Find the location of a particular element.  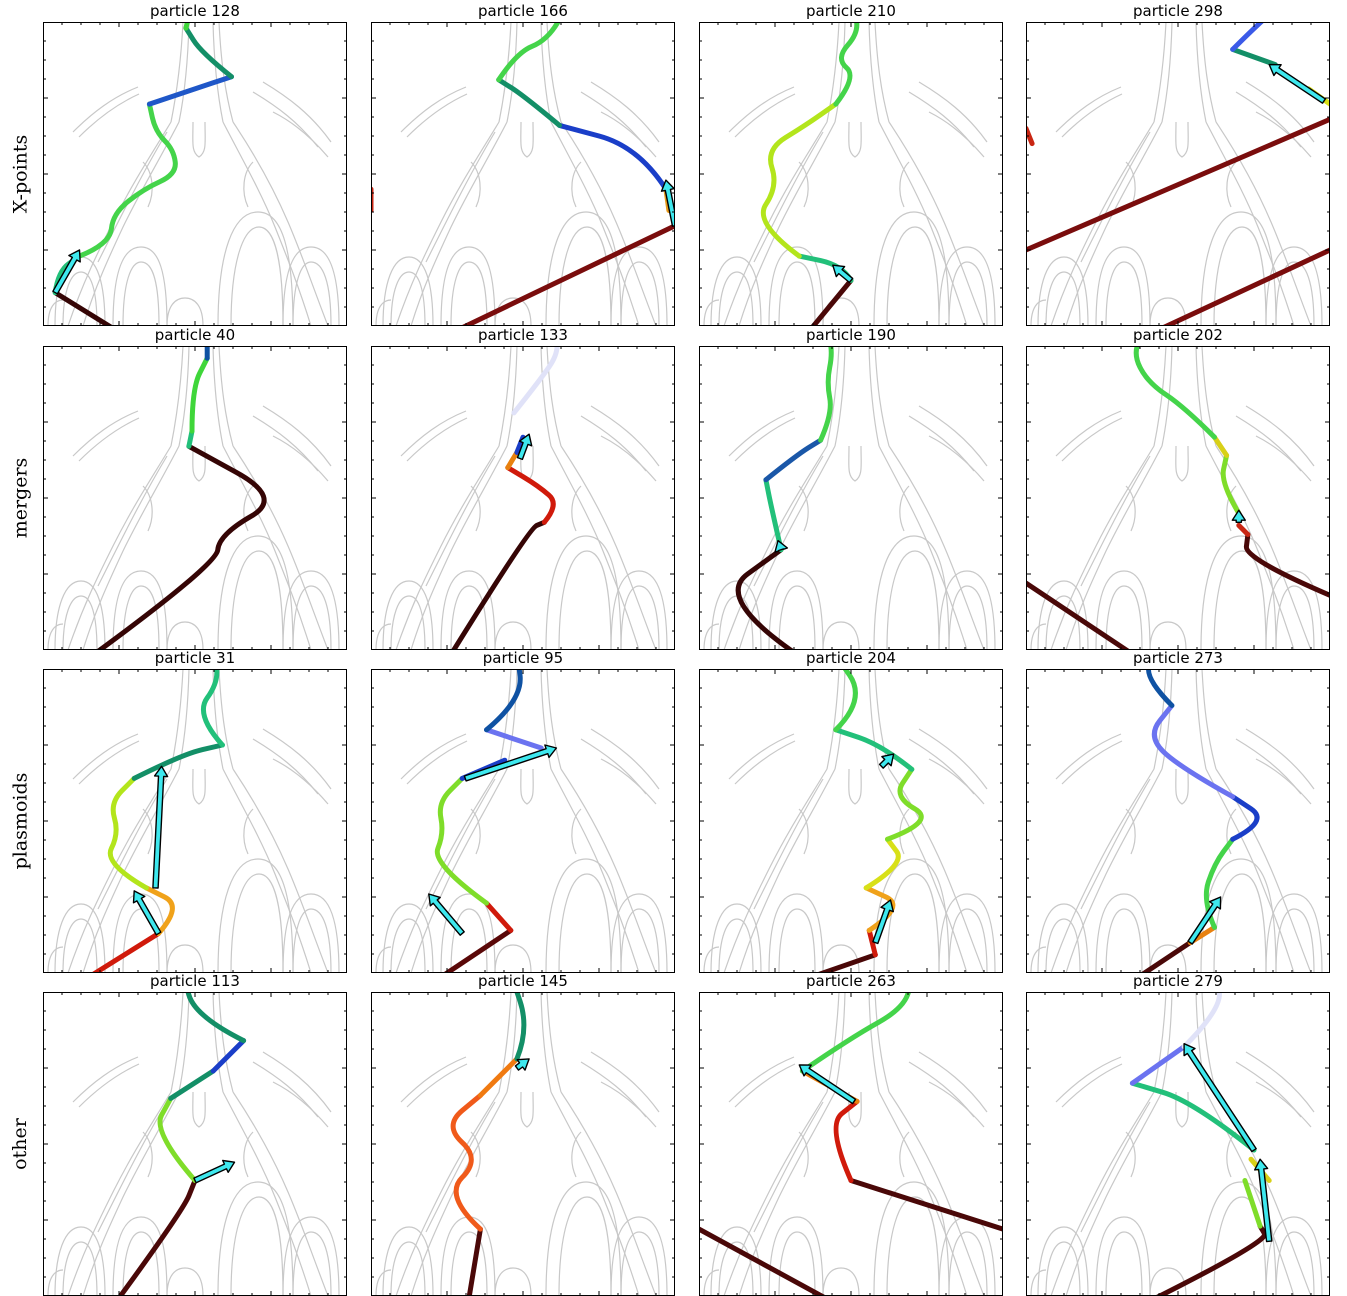

panel-title: particle 95 is located at coordinates (523, 658).